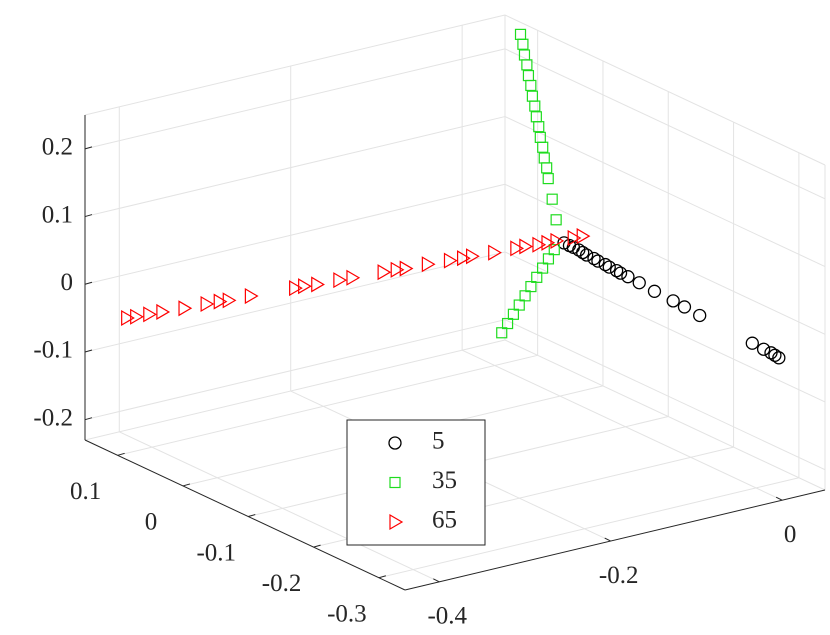 The image size is (830, 635). What do you see at coordinates (619, 575) in the screenshot?
I see `y-tick-label: -0.2` at bounding box center [619, 575].